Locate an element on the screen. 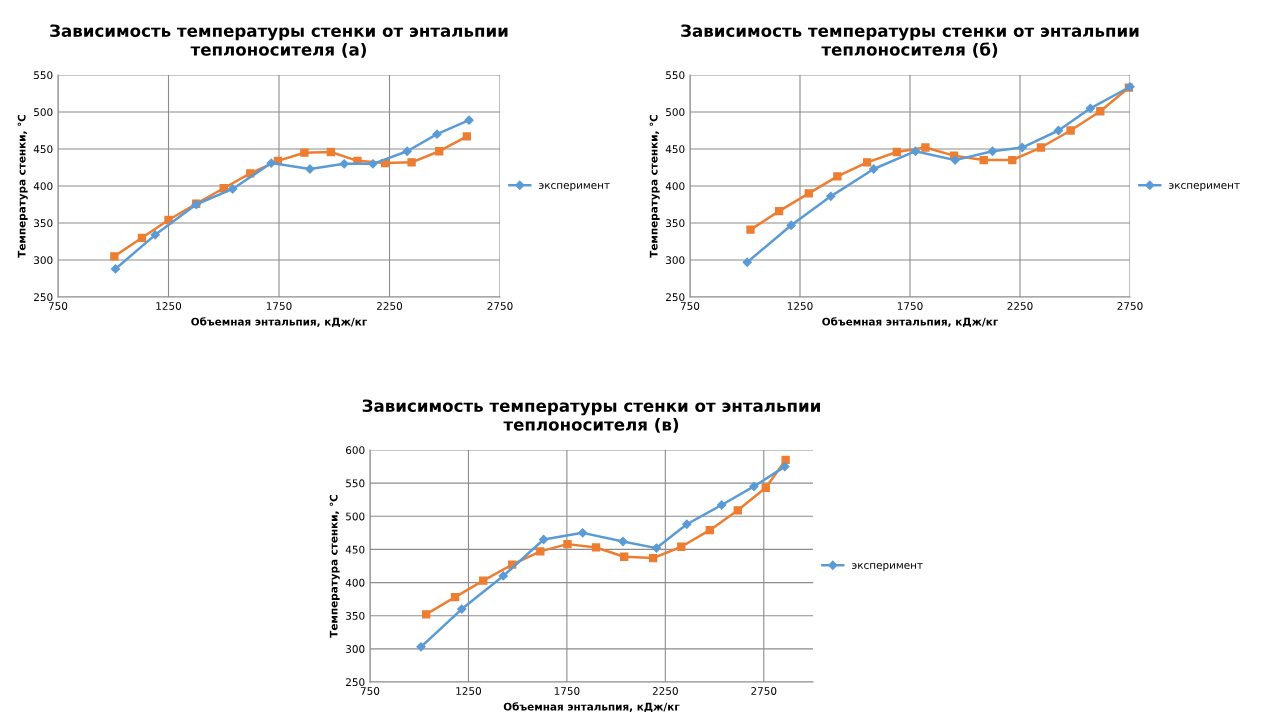 The width and height of the screenshot is (1284, 719). chart-title: Зависимость температуры стенки от энтальпии теплоносителя (а) is located at coordinates (279, 41).